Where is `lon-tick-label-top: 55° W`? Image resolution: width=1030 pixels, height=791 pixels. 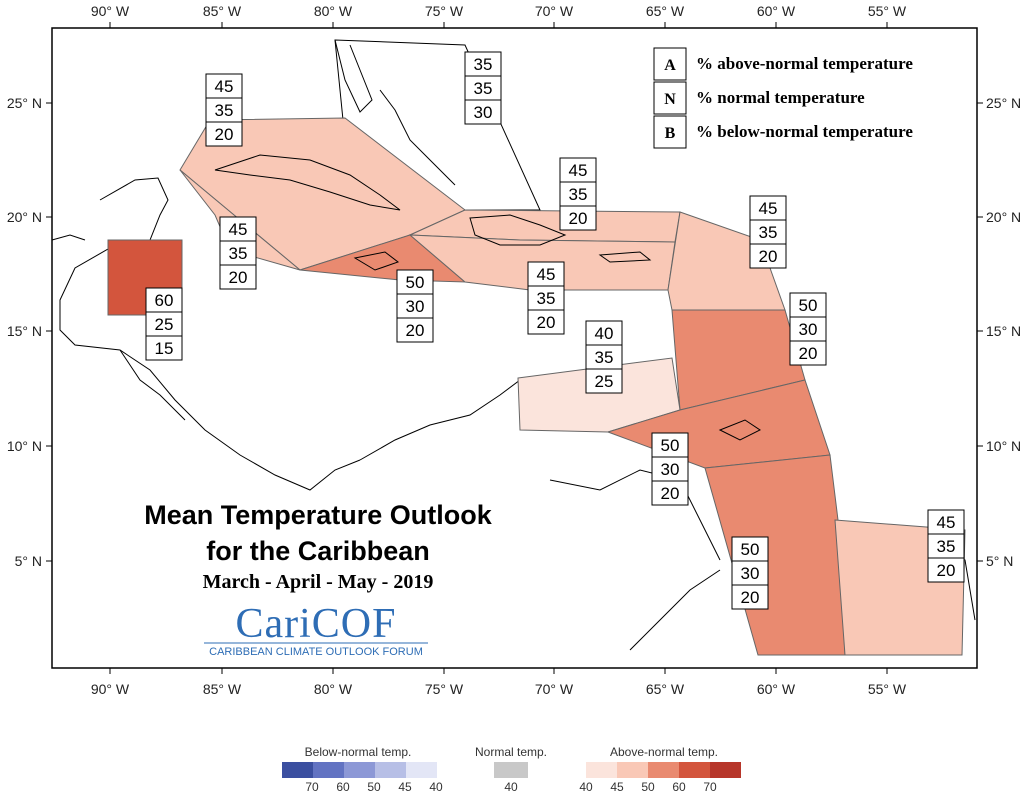
lon-tick-label-top: 55° W is located at coordinates (887, 11).